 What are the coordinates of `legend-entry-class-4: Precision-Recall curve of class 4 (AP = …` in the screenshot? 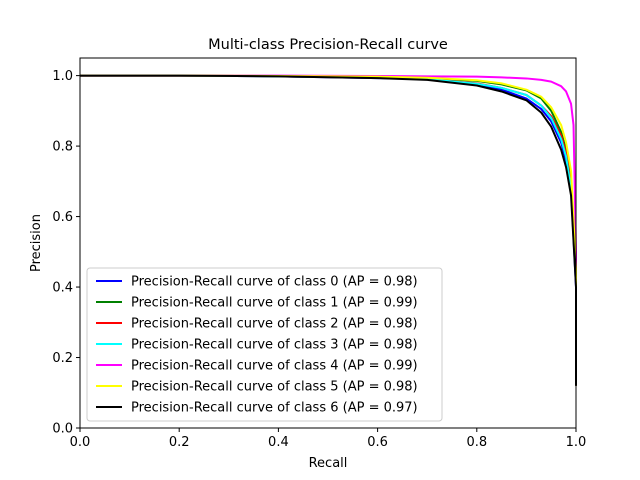 It's located at (274, 366).